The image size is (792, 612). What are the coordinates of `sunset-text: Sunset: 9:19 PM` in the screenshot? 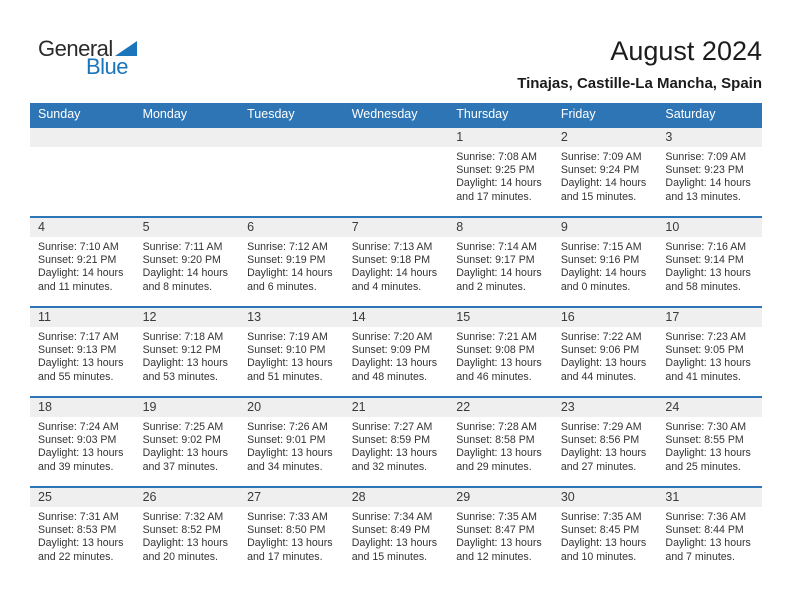 It's located at (286, 260).